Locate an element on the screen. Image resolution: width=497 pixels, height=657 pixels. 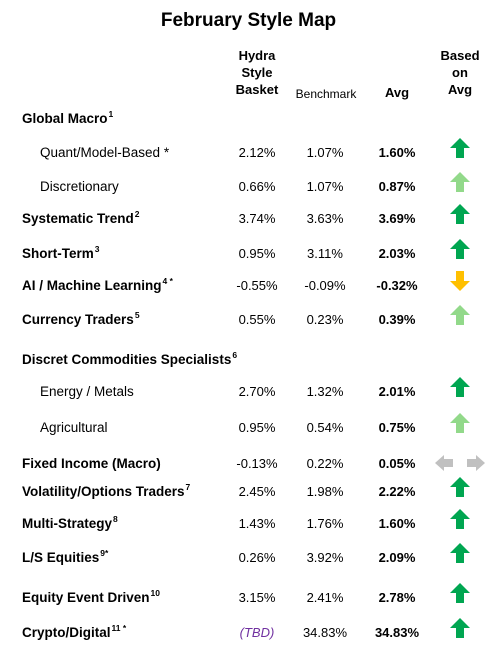
row-label: AI / Machine Learning4 * is located at coordinates (97, 284).